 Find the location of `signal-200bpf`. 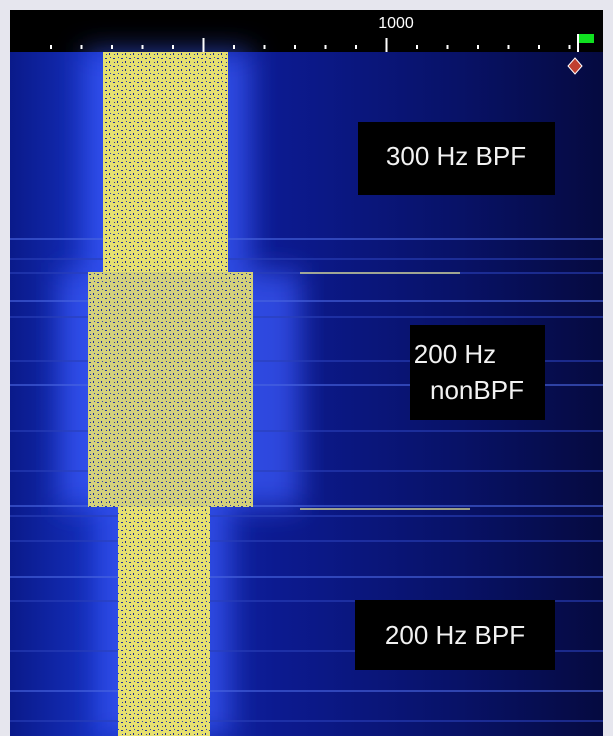

signal-200bpf is located at coordinates (164, 621).